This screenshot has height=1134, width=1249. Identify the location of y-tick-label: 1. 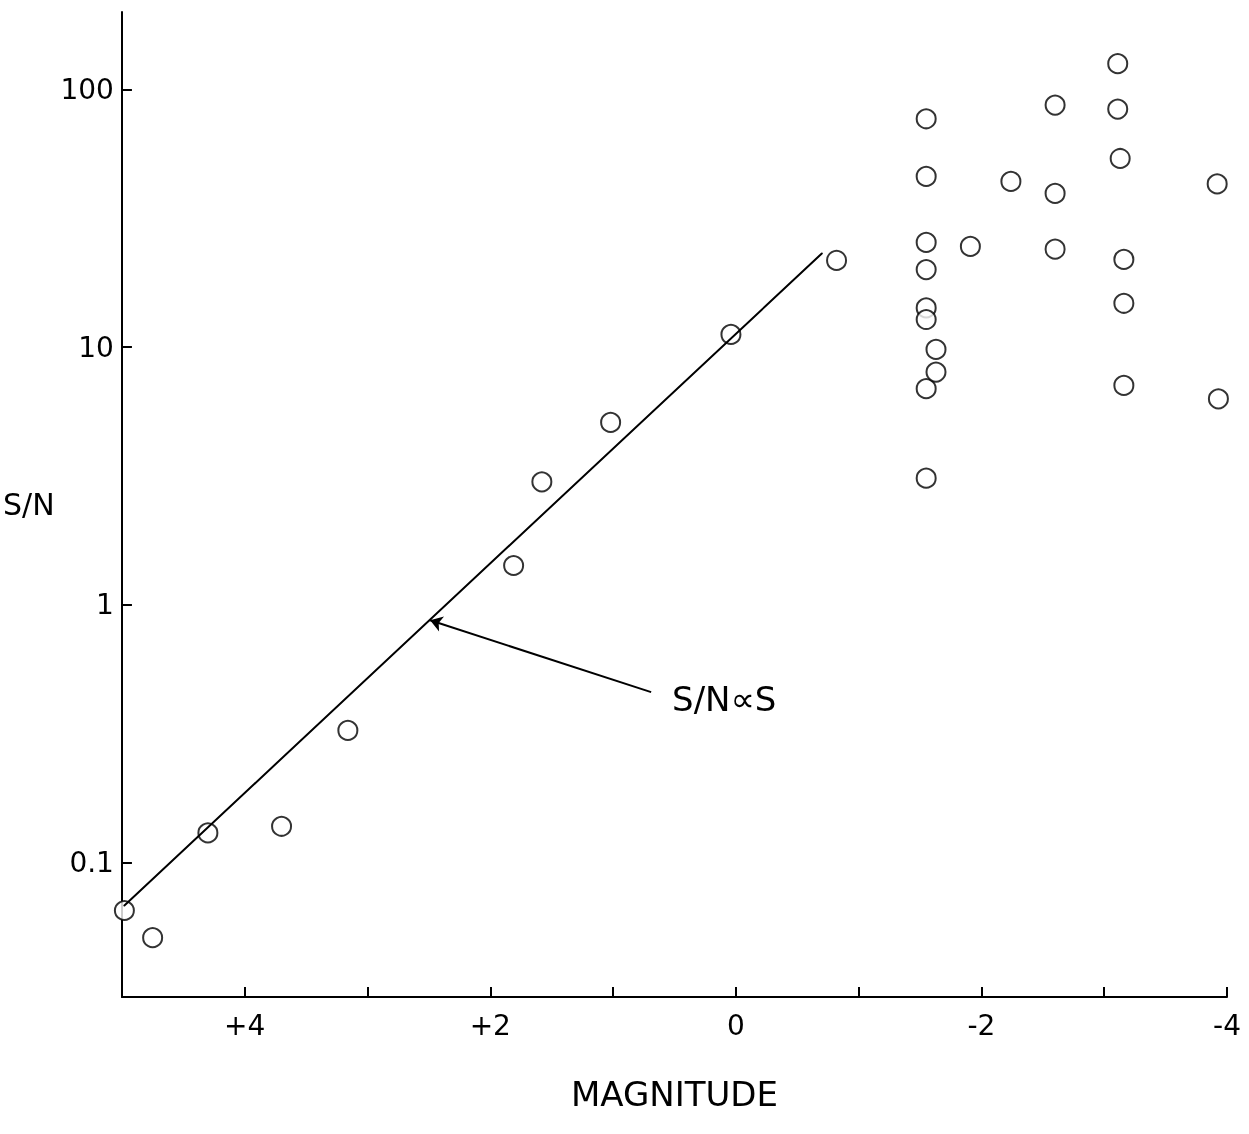
(105, 605).